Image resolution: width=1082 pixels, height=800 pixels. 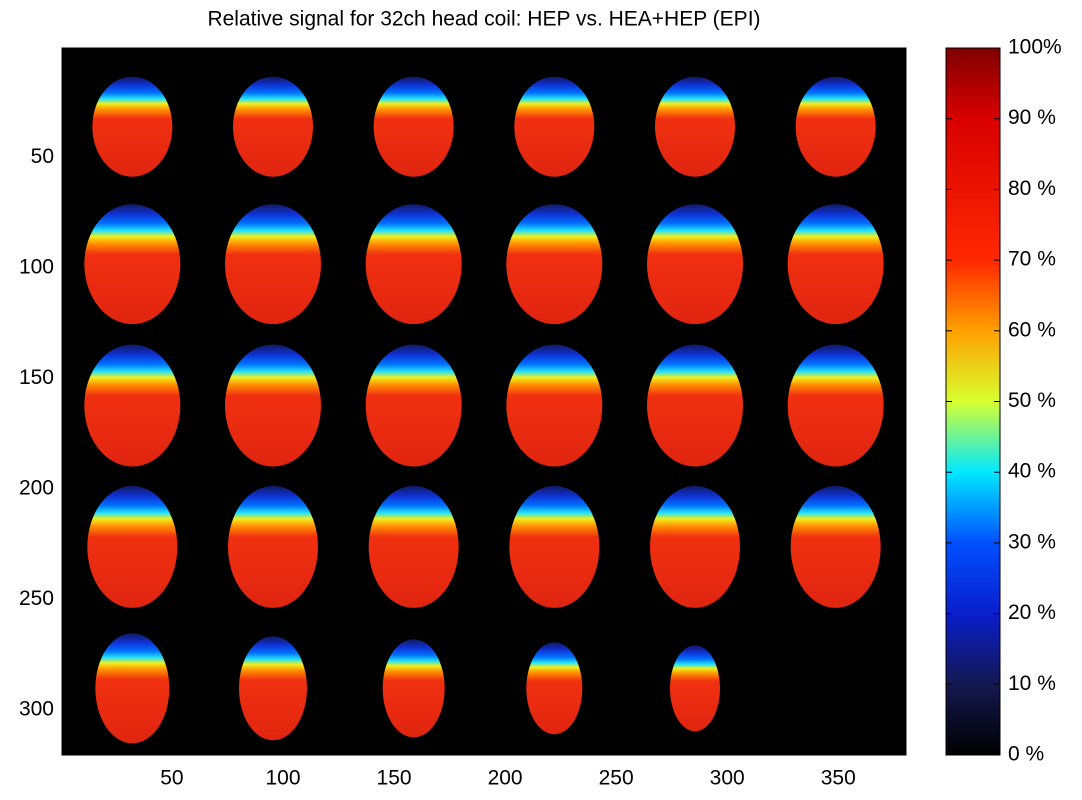 I want to click on colorbar-tick-label: 20 %, so click(x=1032, y=612).